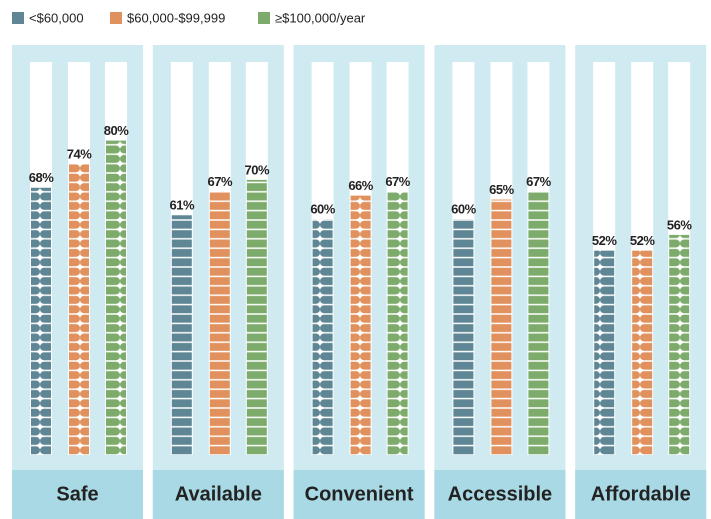 The height and width of the screenshot is (519, 711). What do you see at coordinates (360, 185) in the screenshot?
I see `value-label: 66%` at bounding box center [360, 185].